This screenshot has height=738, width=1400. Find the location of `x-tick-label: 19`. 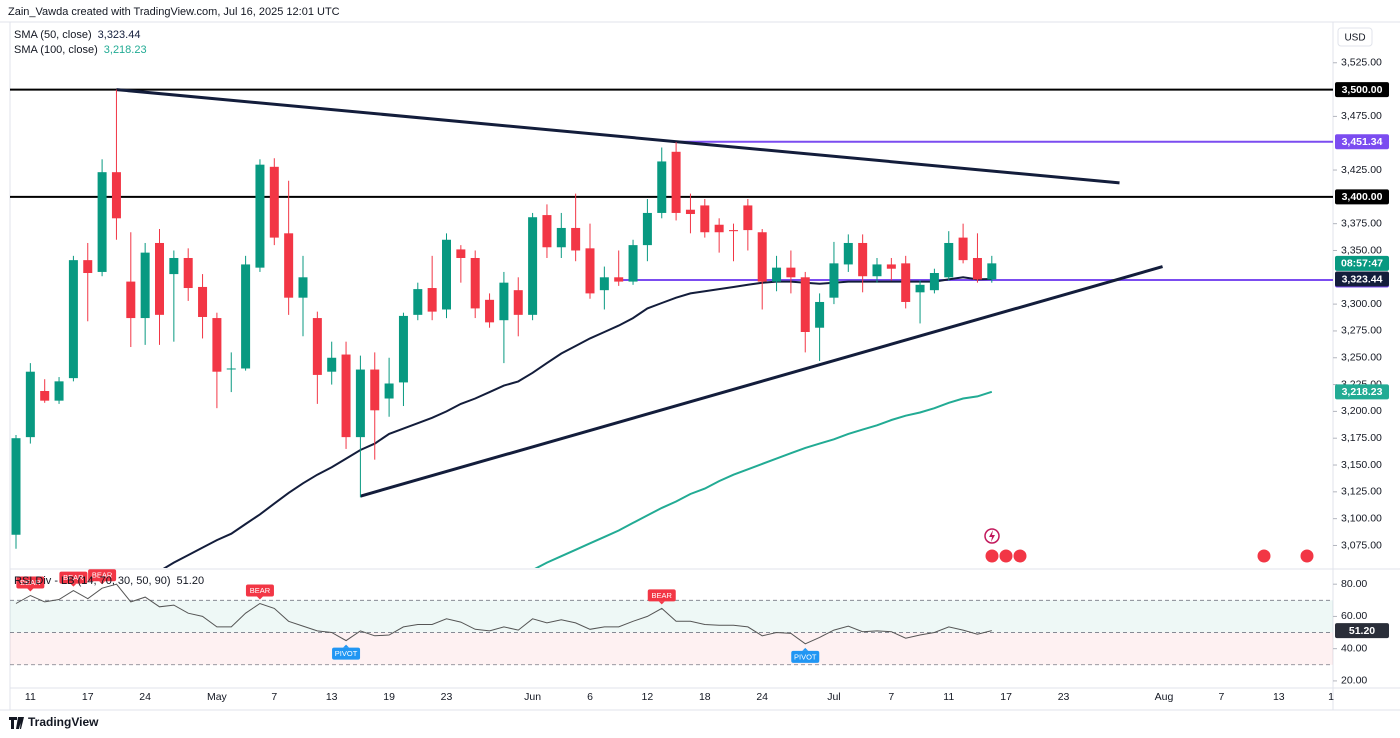

x-tick-label: 19 is located at coordinates (389, 697).